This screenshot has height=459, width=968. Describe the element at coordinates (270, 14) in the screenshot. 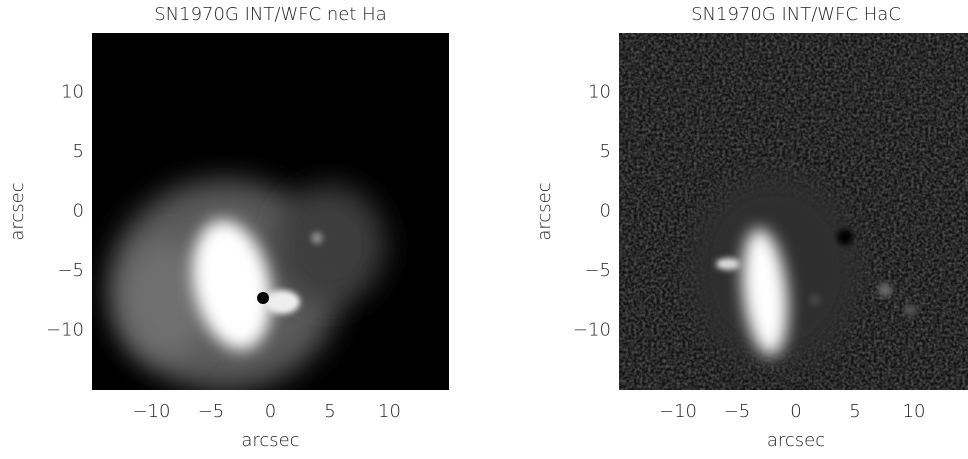

I see `chart-title: SN1970G INT/WFC net Ha` at that location.